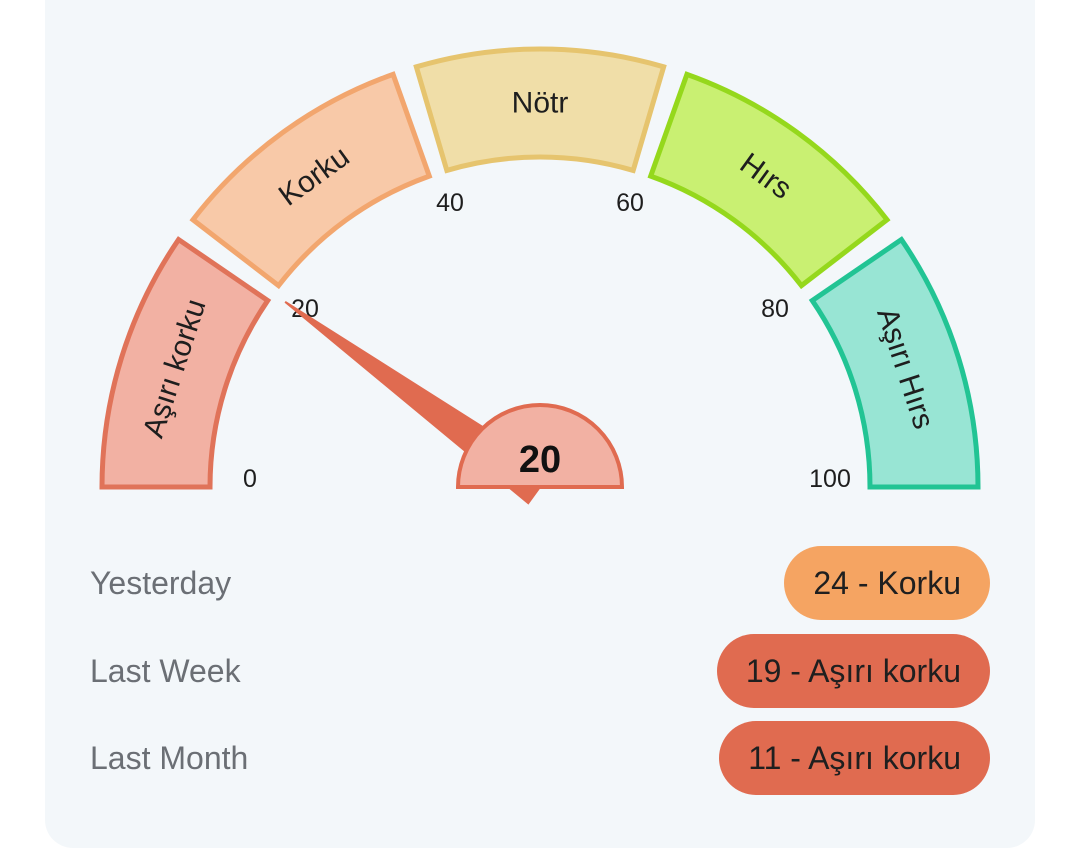 Image resolution: width=1080 pixels, height=860 pixels. What do you see at coordinates (169, 757) in the screenshot?
I see `history-label: Last Month` at bounding box center [169, 757].